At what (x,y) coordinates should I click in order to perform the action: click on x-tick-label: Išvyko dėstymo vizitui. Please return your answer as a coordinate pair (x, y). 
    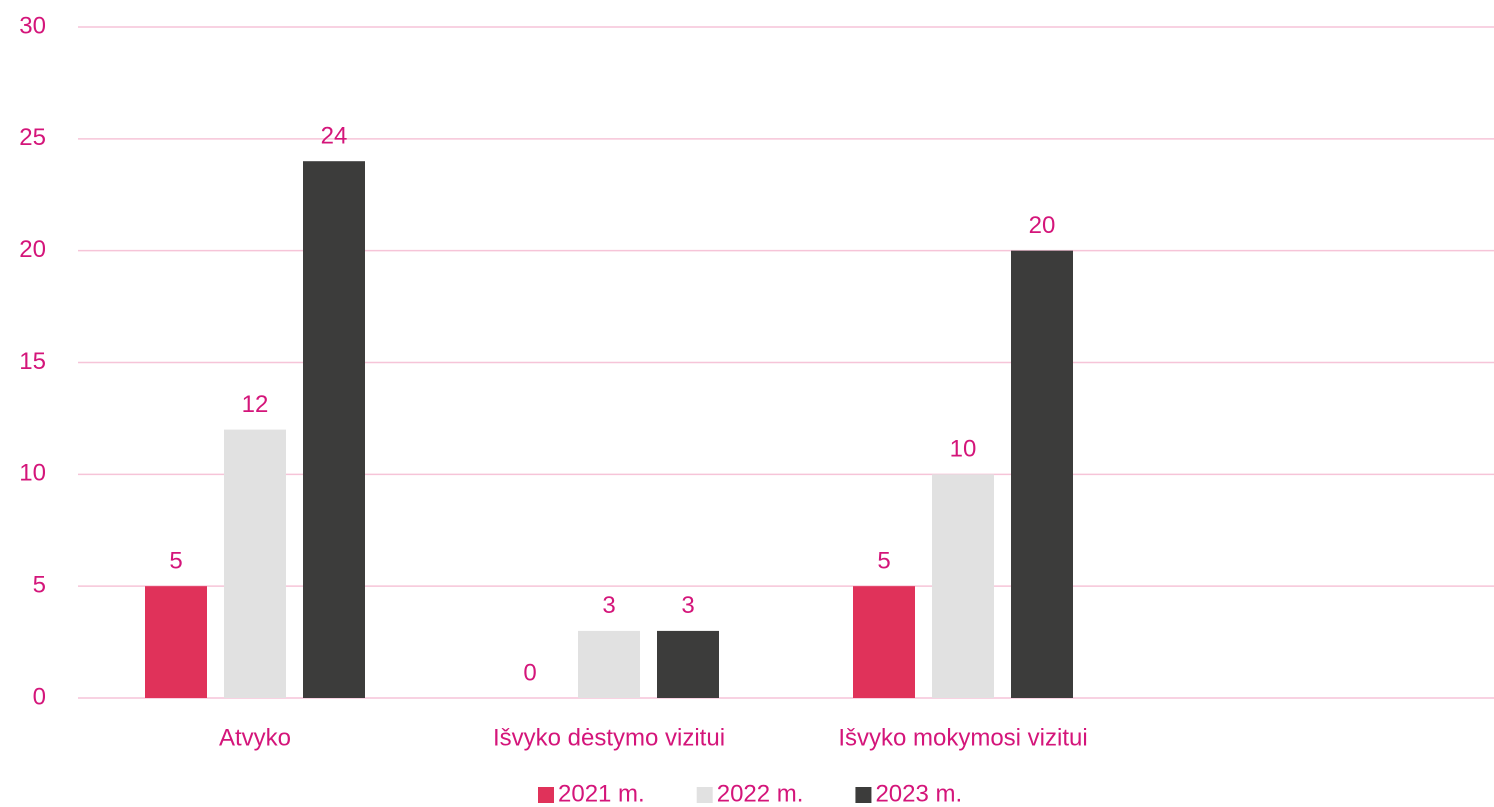
    Looking at the image, I should click on (609, 737).